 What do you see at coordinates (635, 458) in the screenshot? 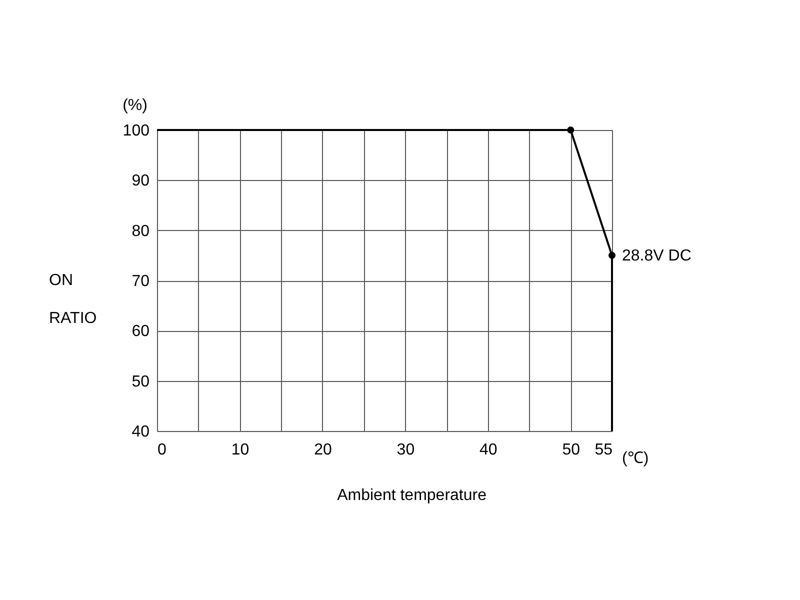
I see `text: (℃)` at bounding box center [635, 458].